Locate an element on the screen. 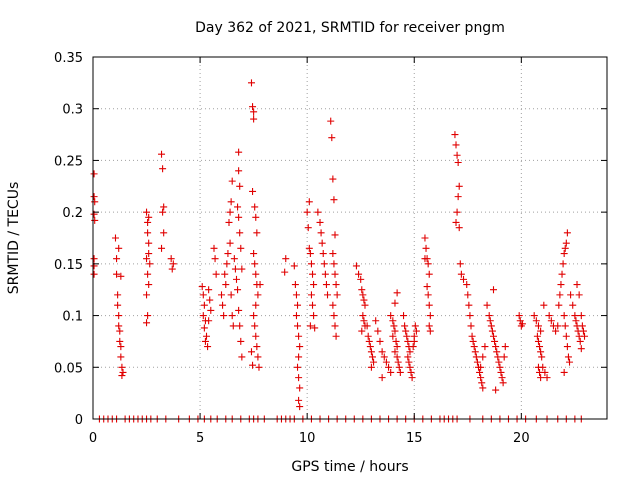  y-tick-label: 0.15 is located at coordinates (68, 265).